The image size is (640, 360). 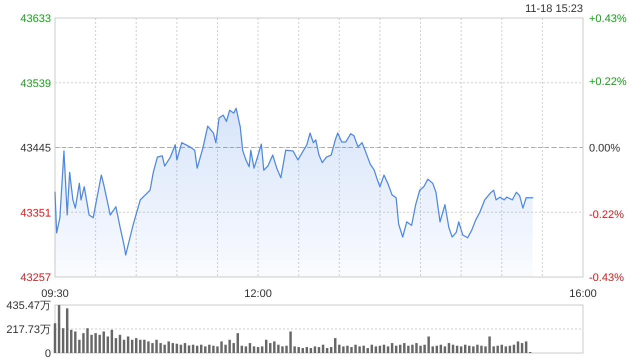 I want to click on y2-tick-label: 0.00%, so click(x=604, y=148).